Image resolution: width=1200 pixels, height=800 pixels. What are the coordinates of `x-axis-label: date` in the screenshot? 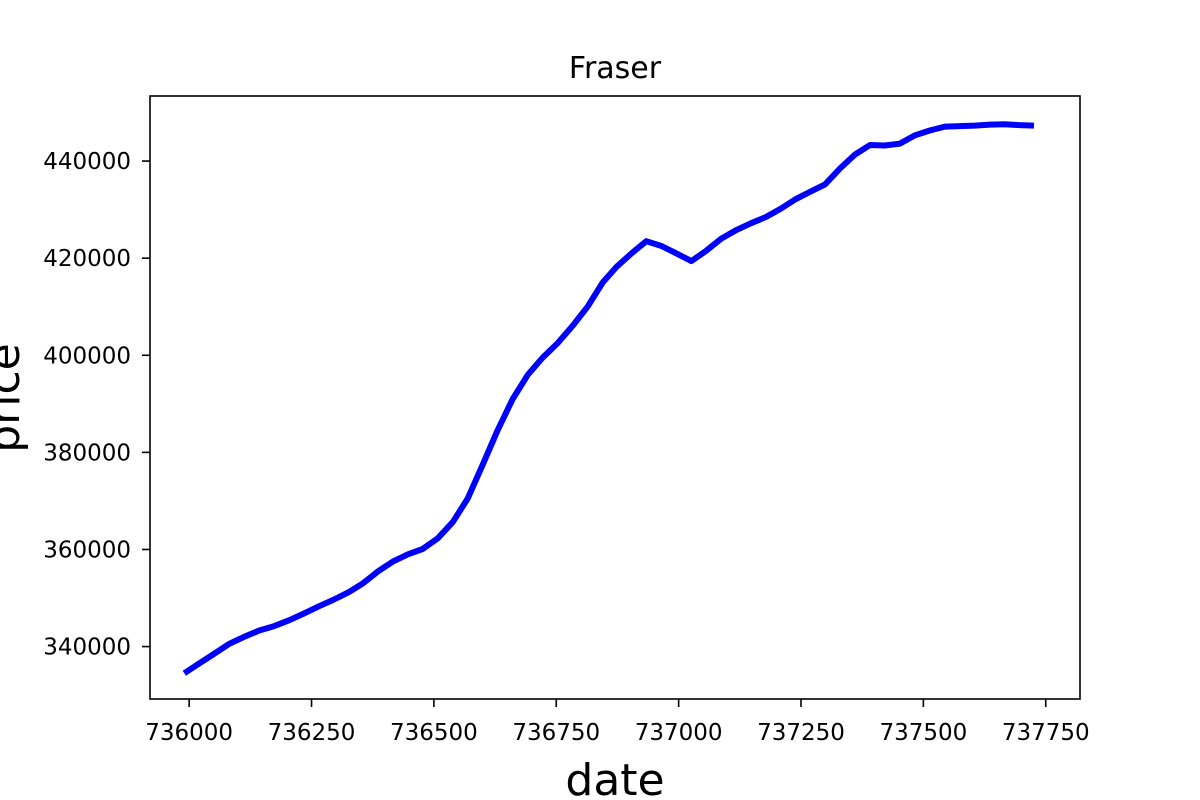 It's located at (614, 777).